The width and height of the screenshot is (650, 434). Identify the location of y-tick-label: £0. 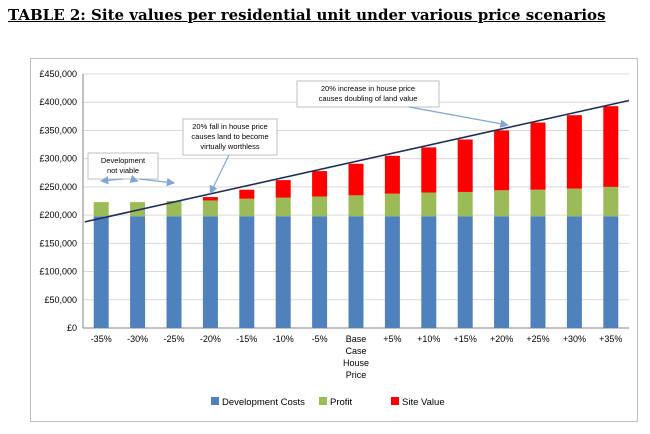
(72, 328).